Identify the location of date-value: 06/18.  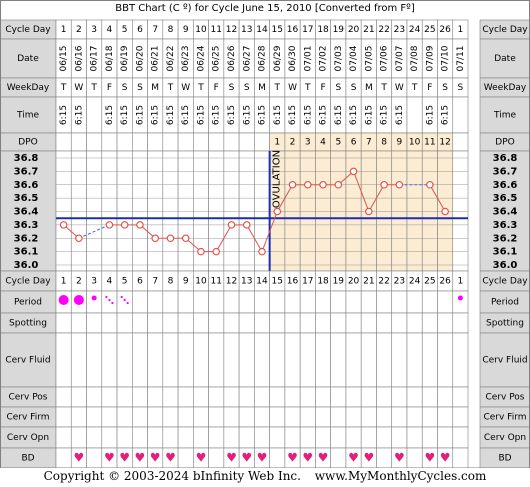
(110, 58).